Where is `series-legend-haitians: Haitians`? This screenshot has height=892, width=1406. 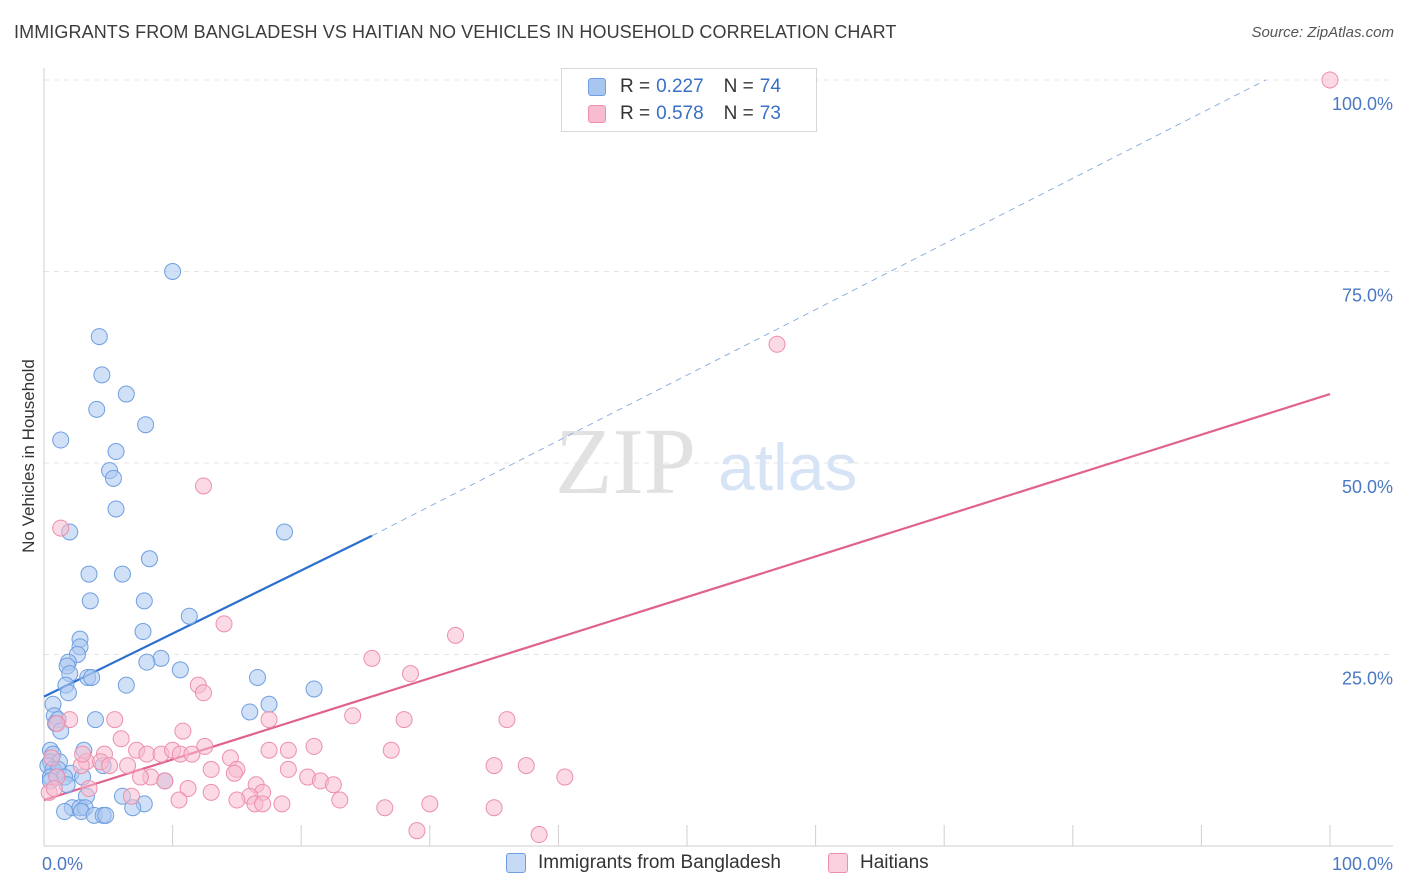 series-legend-haitians: Haitians is located at coordinates (878, 863).